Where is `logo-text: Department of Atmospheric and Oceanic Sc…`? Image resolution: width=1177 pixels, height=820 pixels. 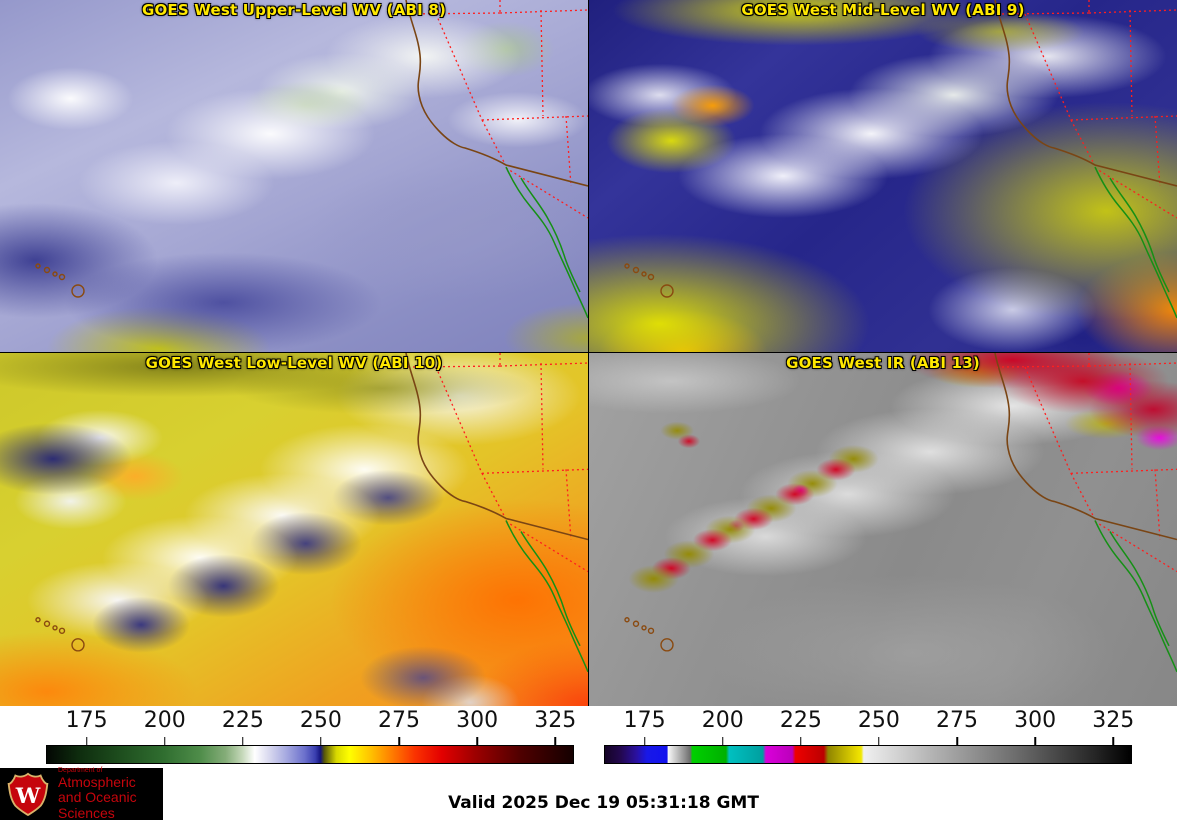 logo-text: Department of Atmospheric and Oceanic Sc… is located at coordinates (110, 793).